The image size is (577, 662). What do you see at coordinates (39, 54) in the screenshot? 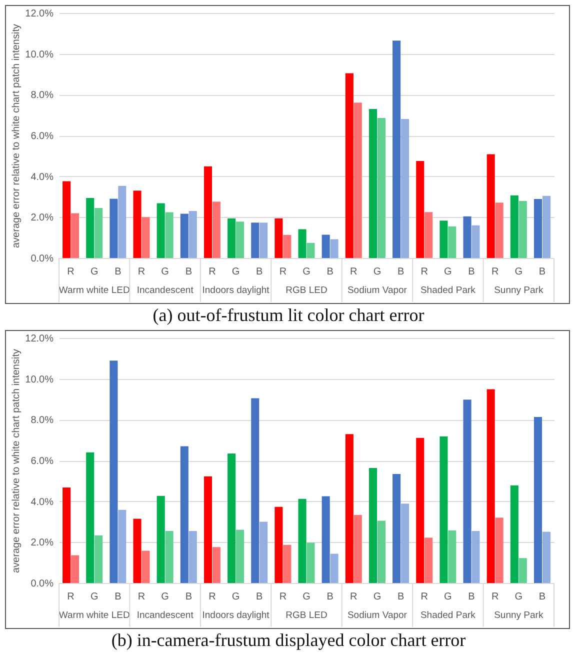
I see `y-tick-label: 10.0%` at bounding box center [39, 54].